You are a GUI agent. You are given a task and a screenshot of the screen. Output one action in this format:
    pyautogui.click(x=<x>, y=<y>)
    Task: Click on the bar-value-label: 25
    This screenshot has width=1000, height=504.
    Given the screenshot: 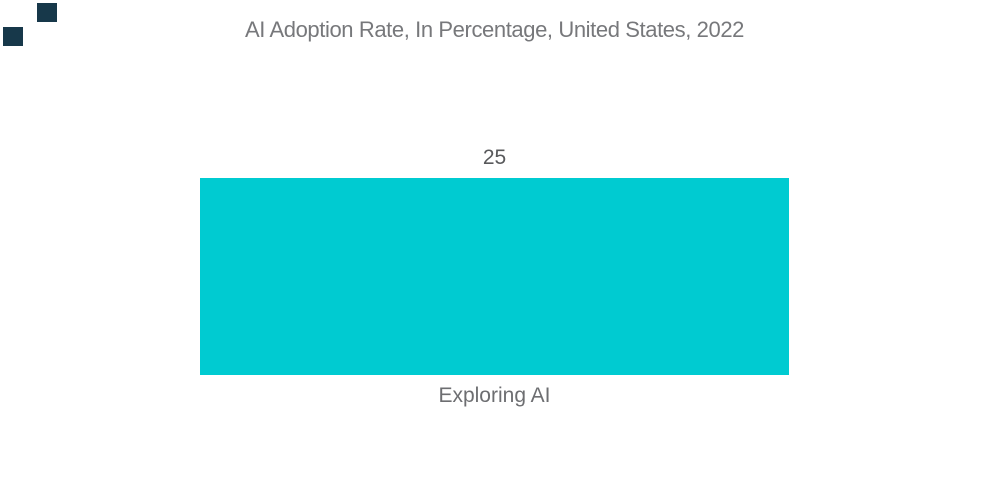 What is the action you would take?
    pyautogui.click(x=494, y=157)
    